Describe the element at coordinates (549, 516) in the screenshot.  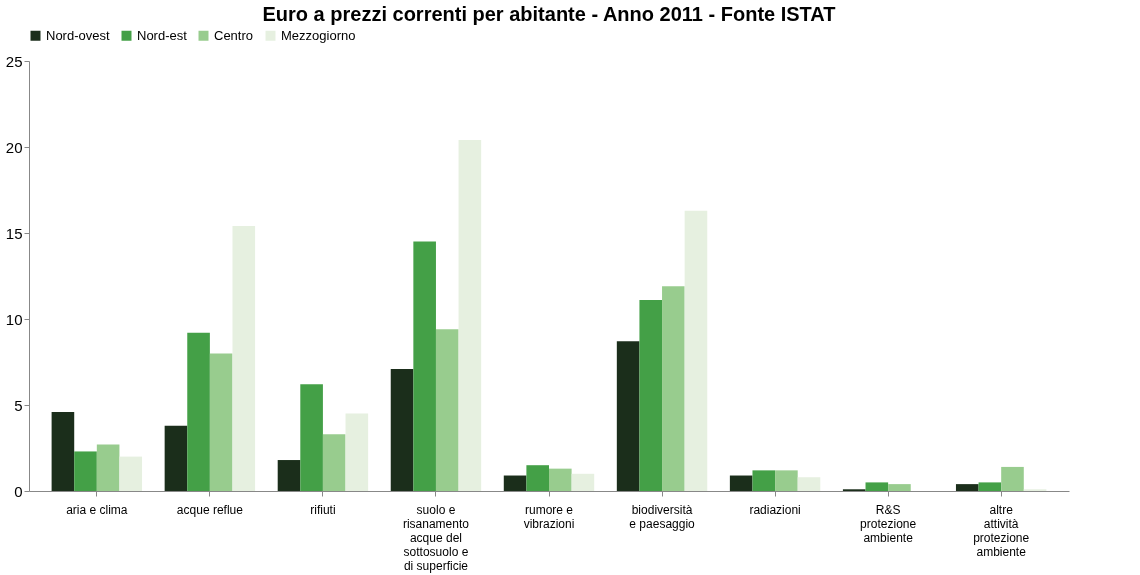
I see `x-tick-label: rumore e vibrazioni` at that location.